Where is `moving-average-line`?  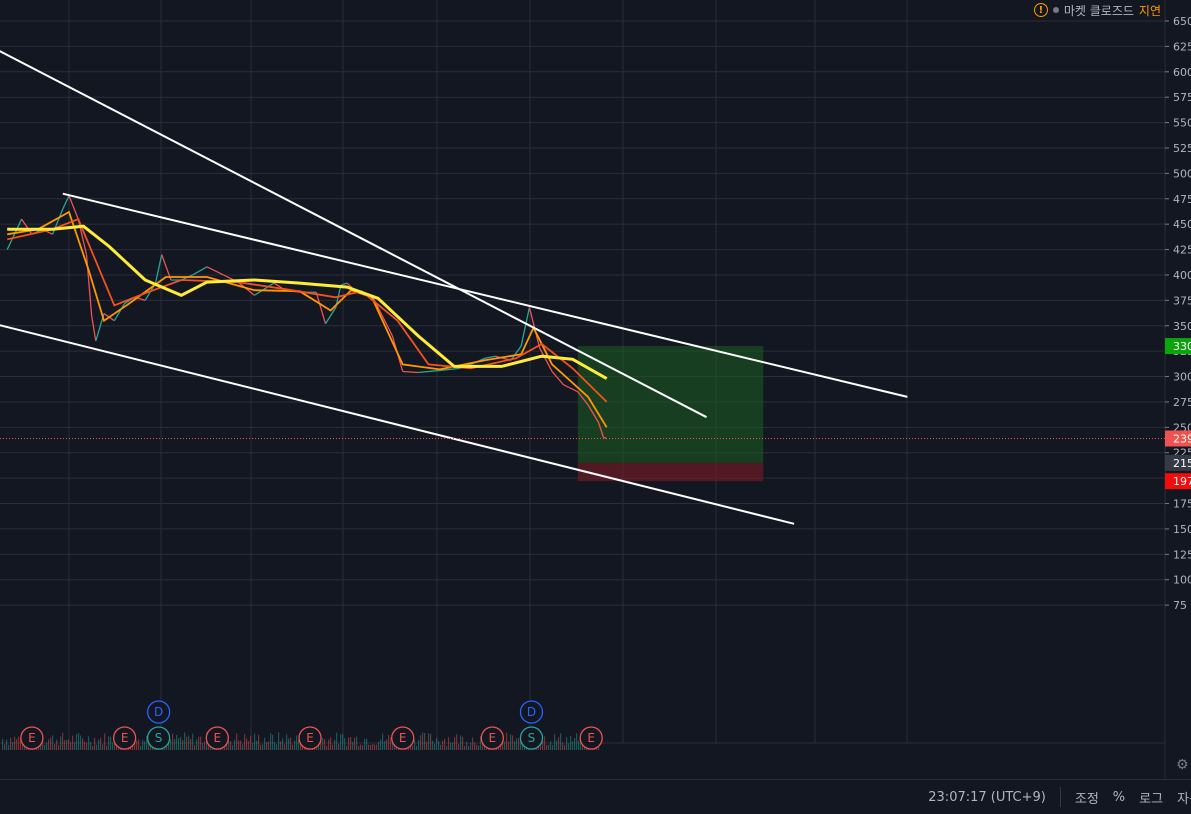 moving-average-line is located at coordinates (307, 310).